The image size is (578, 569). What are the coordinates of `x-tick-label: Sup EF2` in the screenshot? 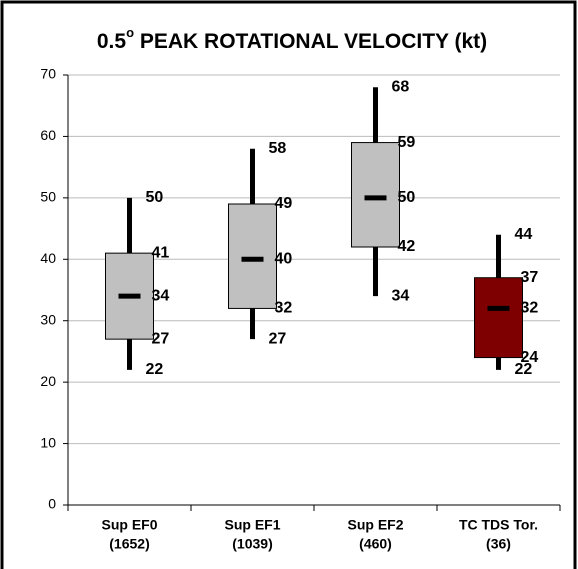 It's located at (375, 525).